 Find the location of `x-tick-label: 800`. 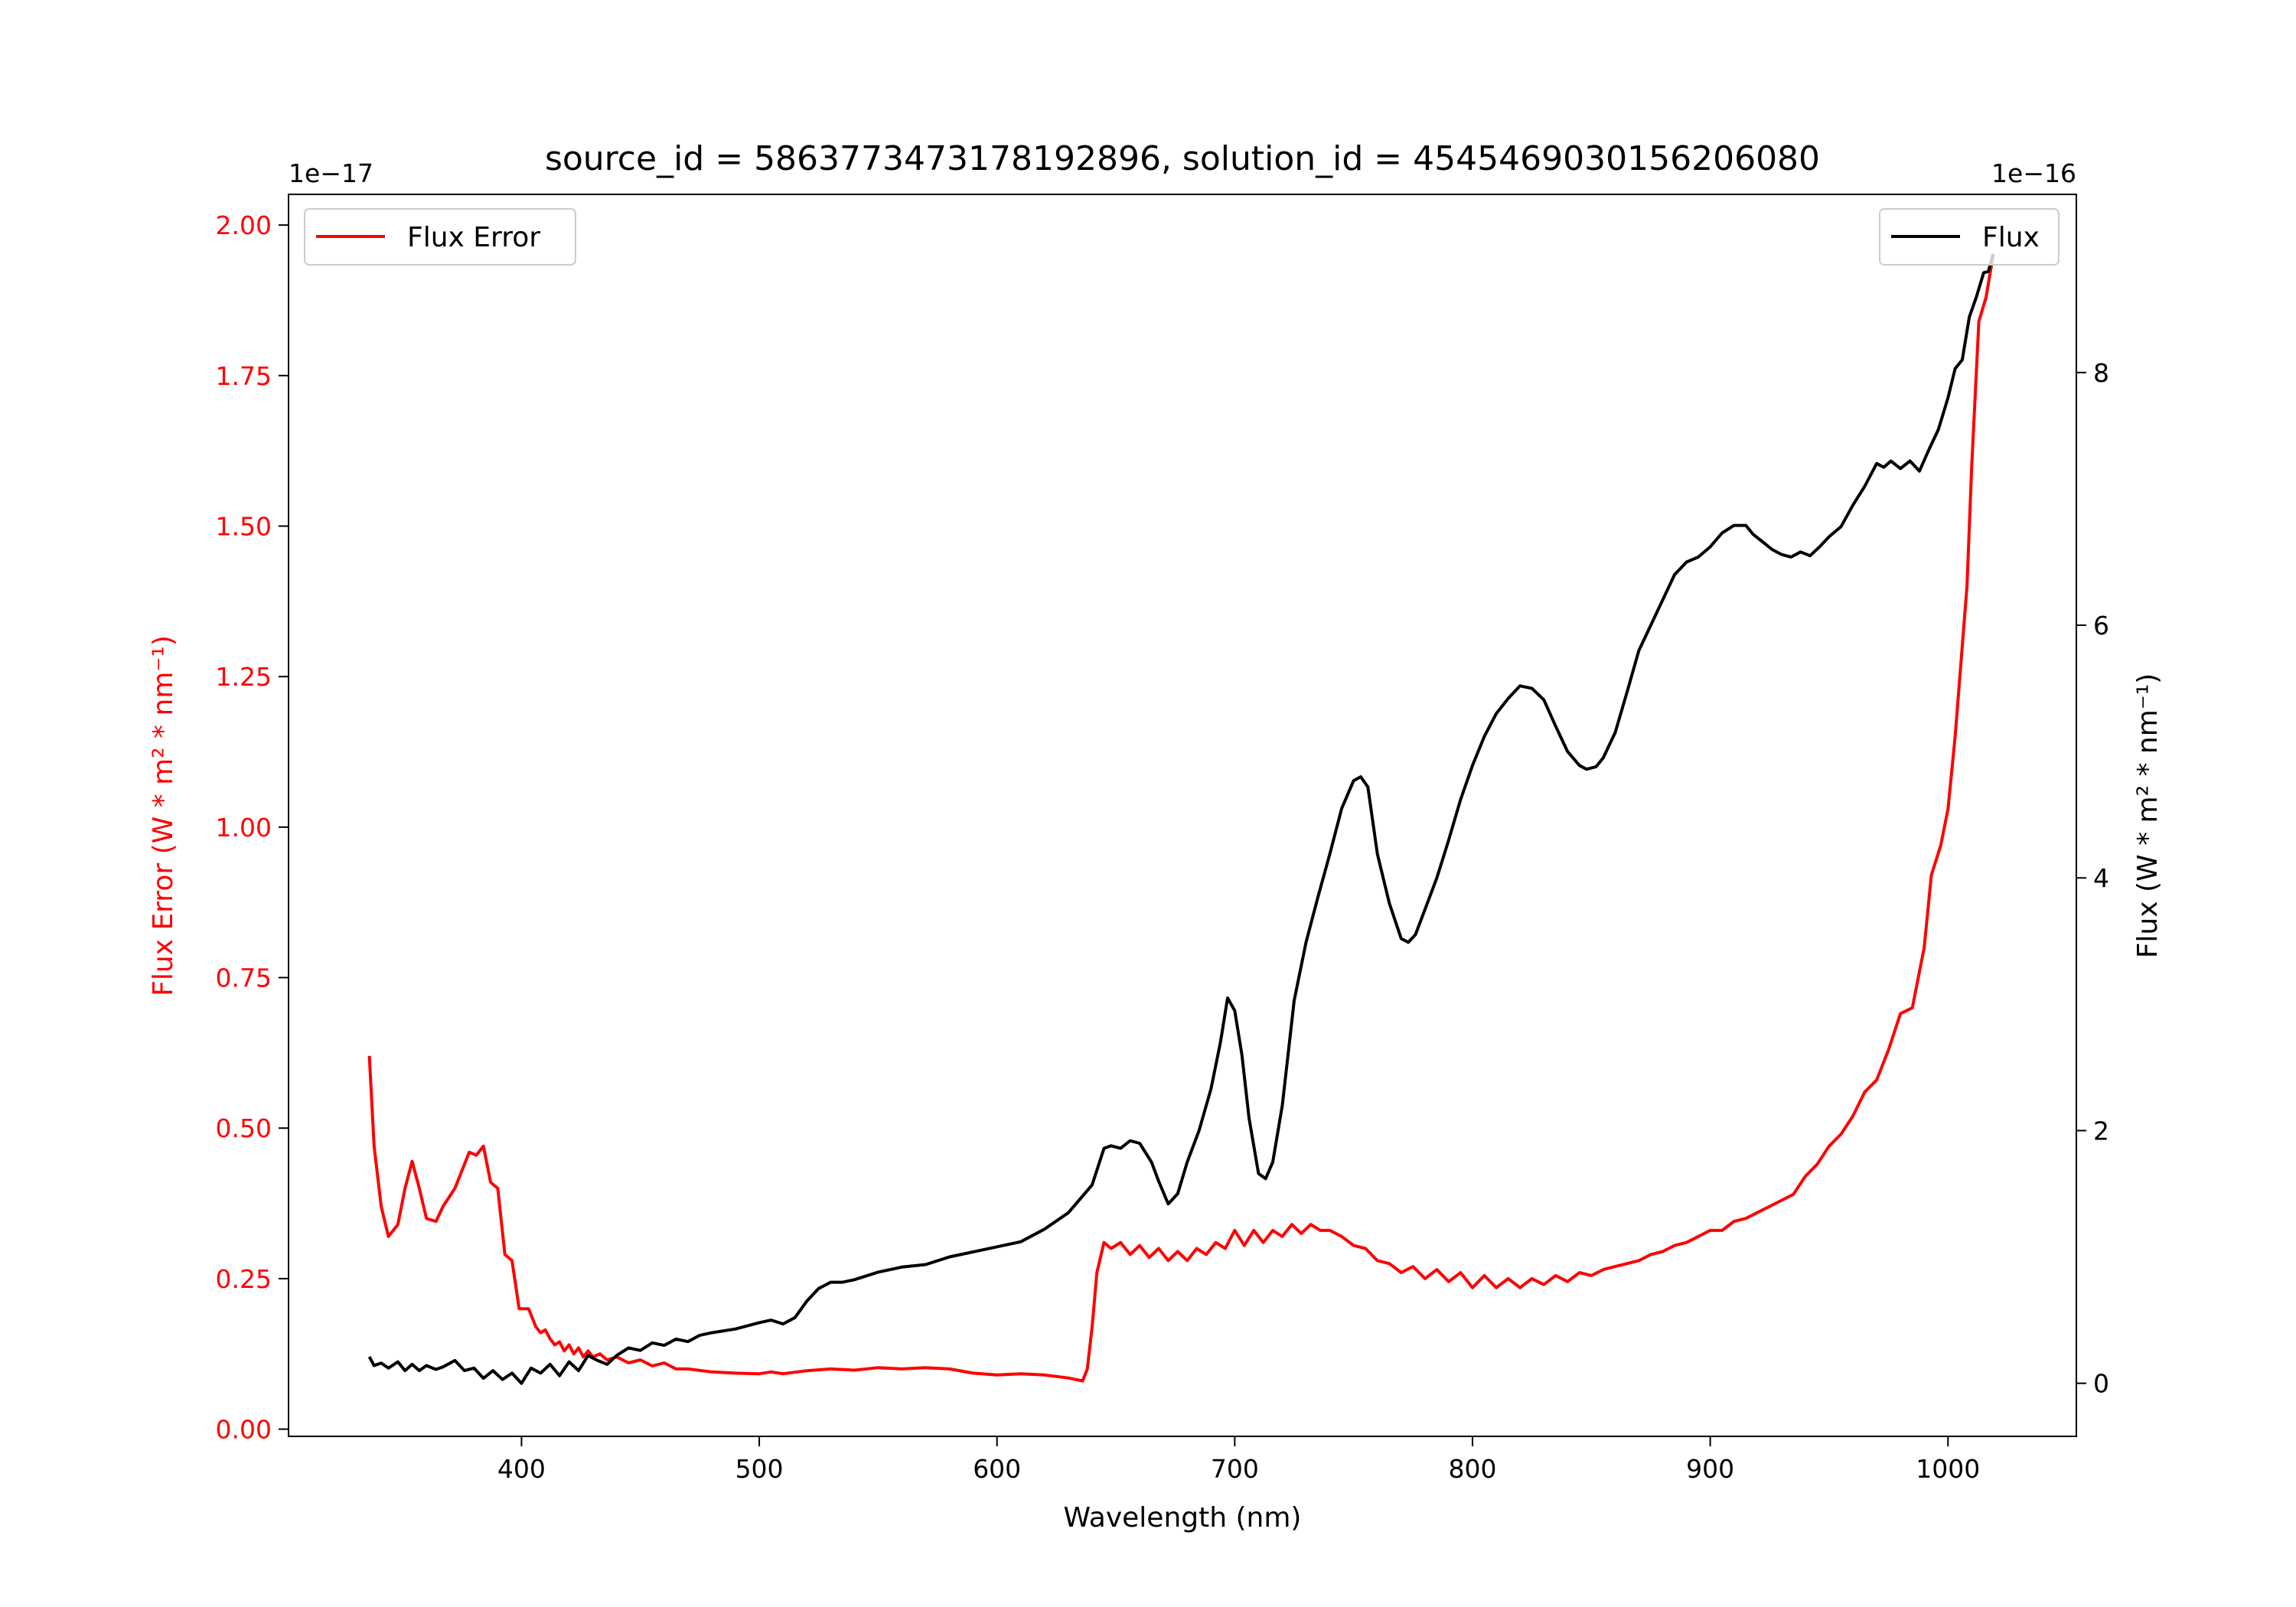

x-tick-label: 800 is located at coordinates (1472, 1469).